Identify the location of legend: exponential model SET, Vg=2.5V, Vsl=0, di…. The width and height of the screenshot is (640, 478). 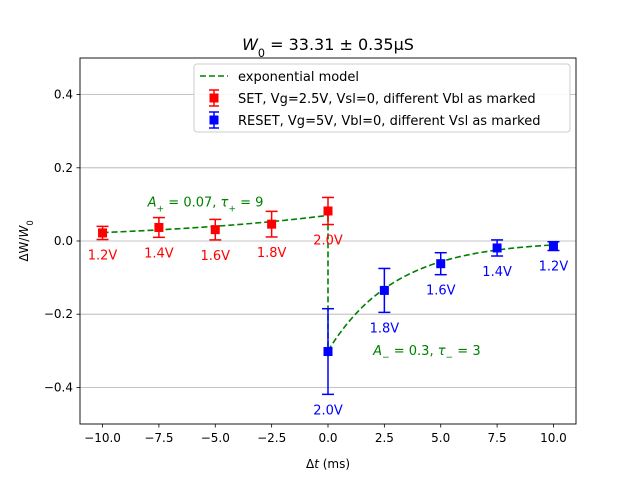
(382, 98).